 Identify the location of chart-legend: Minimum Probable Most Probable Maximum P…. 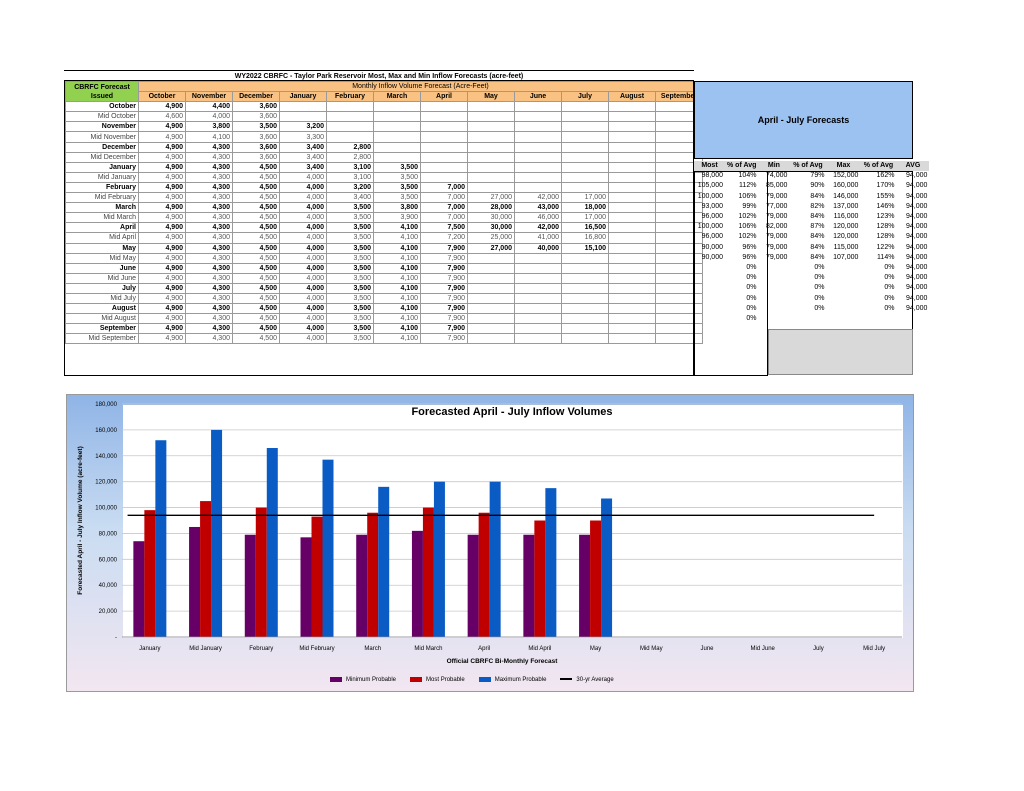
(472, 680).